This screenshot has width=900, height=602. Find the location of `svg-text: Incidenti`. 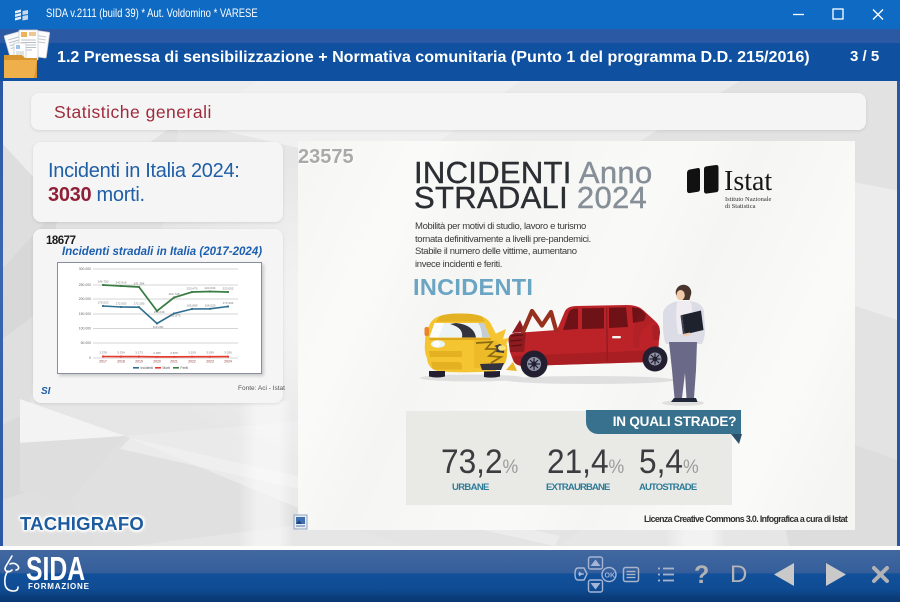

svg-text: Incidenti is located at coordinates (147, 368).